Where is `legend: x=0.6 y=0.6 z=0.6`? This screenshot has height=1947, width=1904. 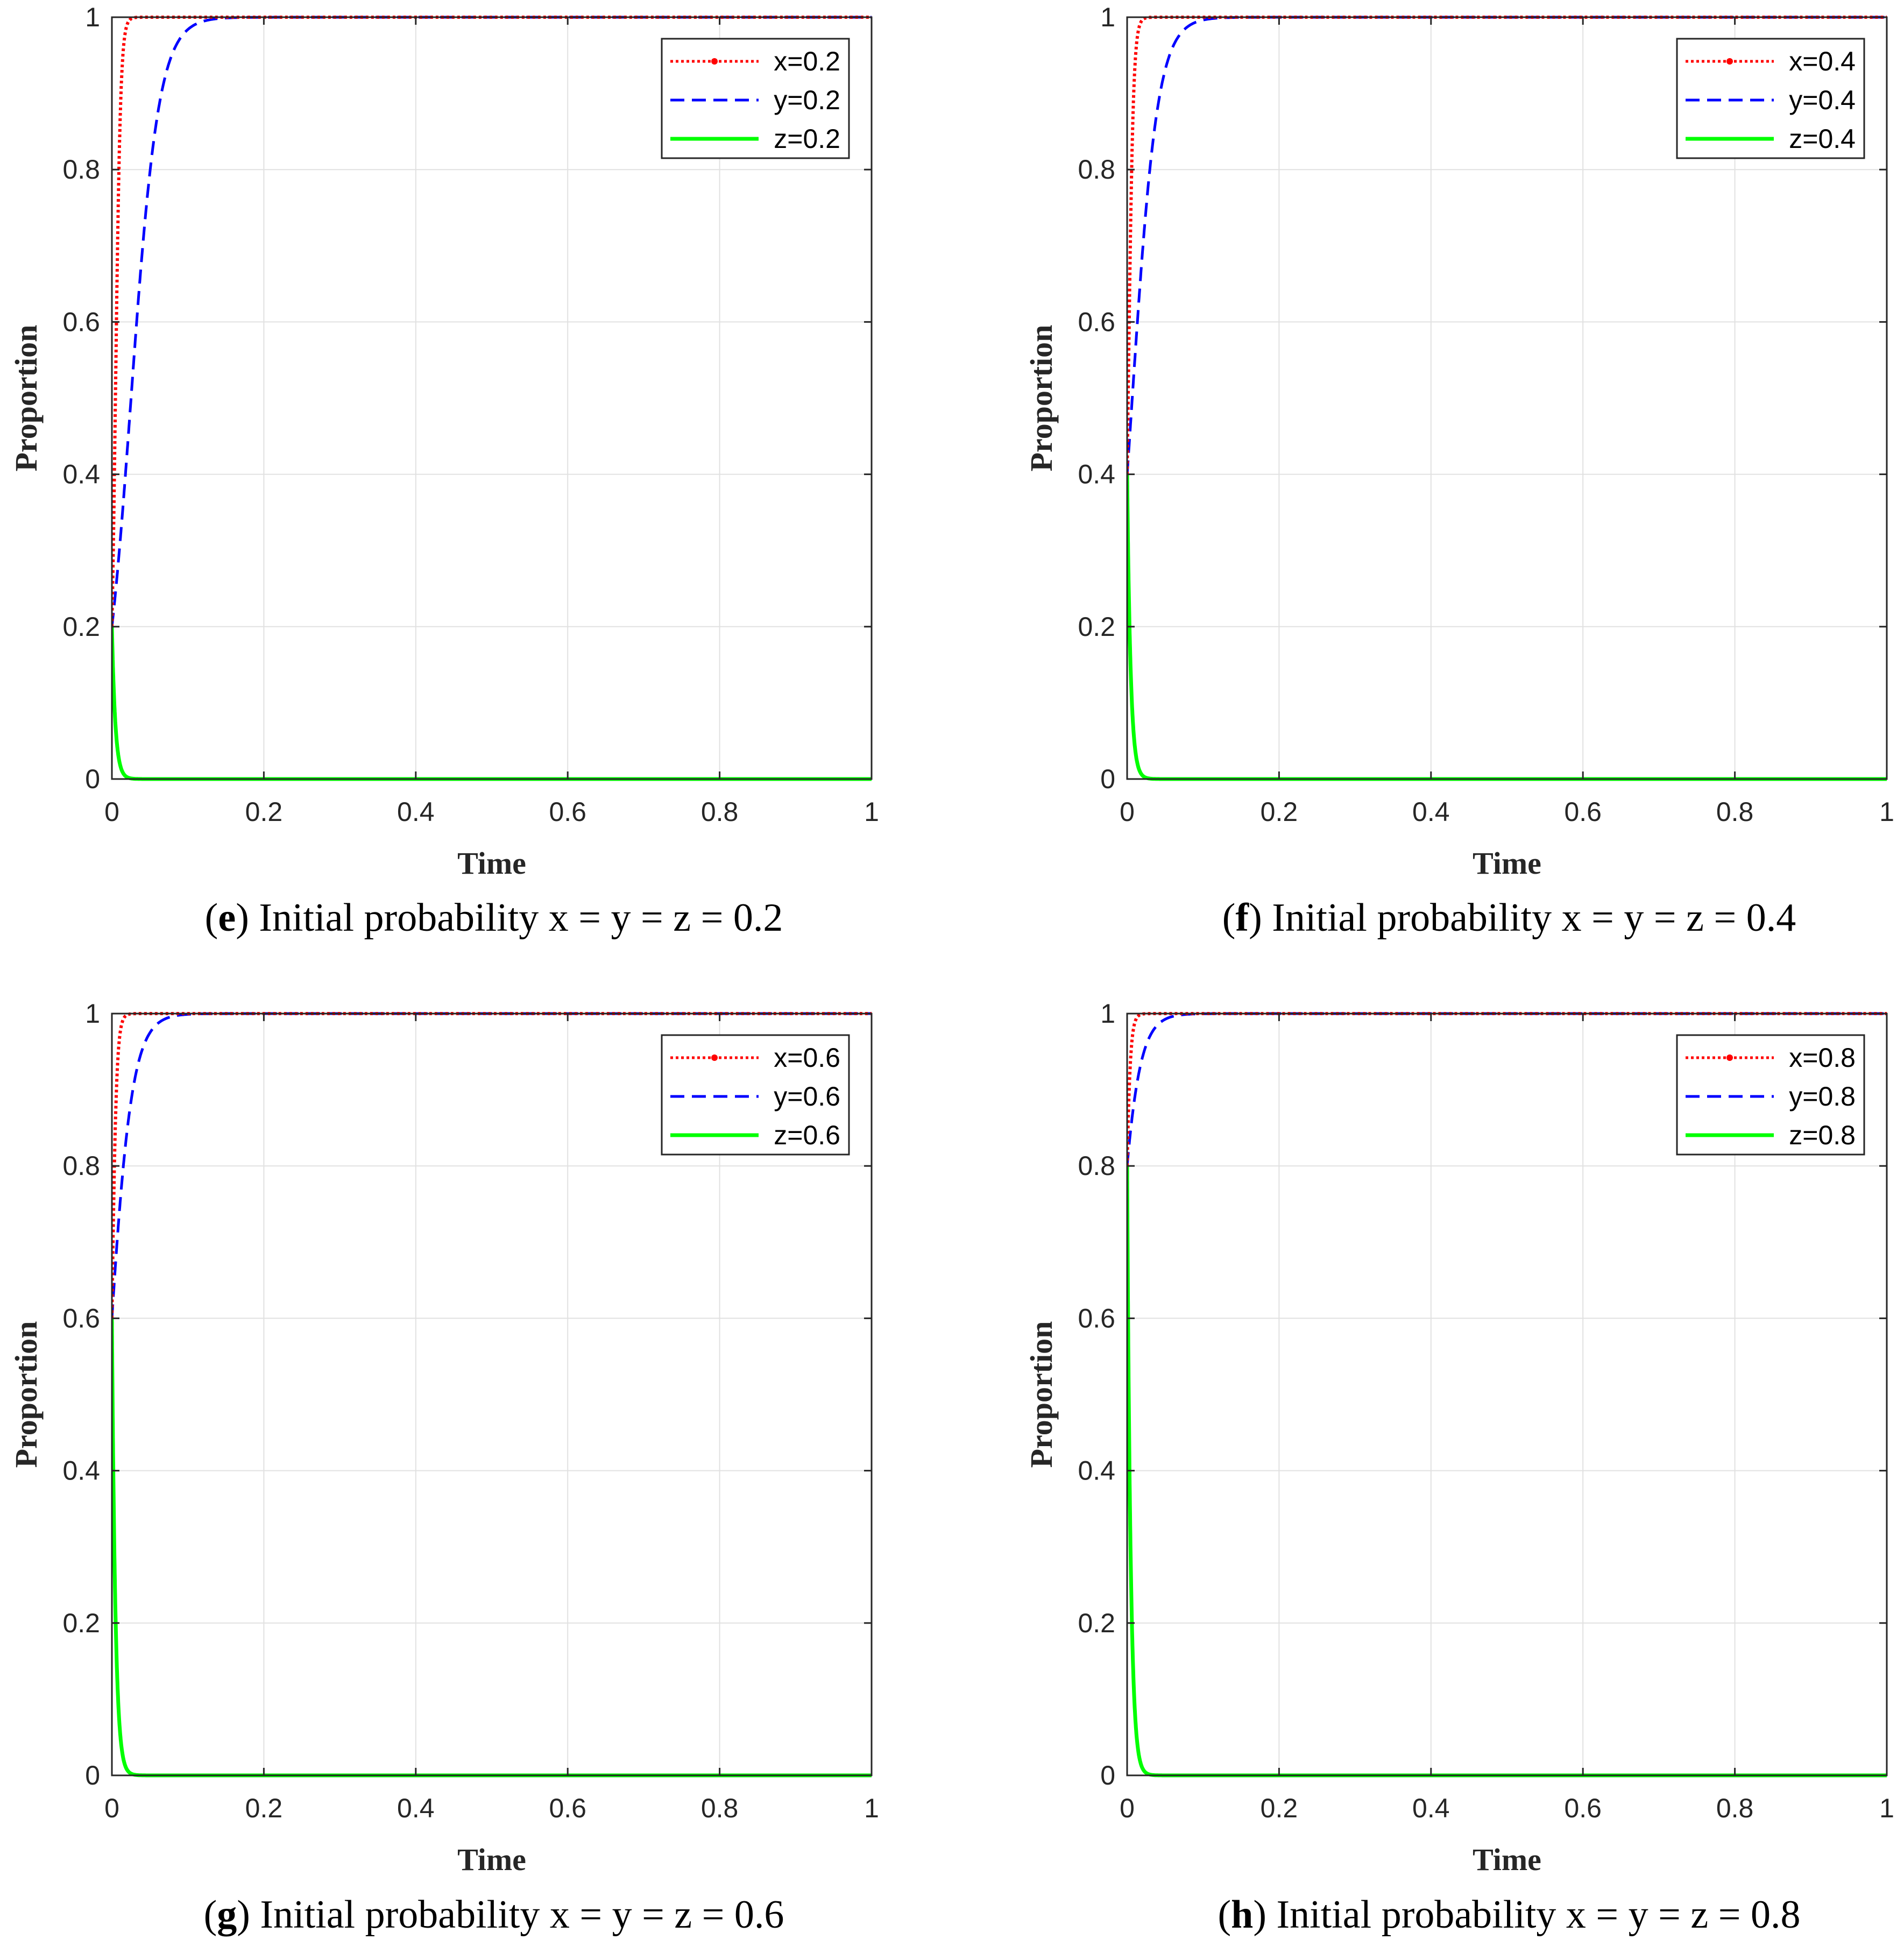
legend: x=0.6 y=0.6 z=0.6 is located at coordinates (755, 1095).